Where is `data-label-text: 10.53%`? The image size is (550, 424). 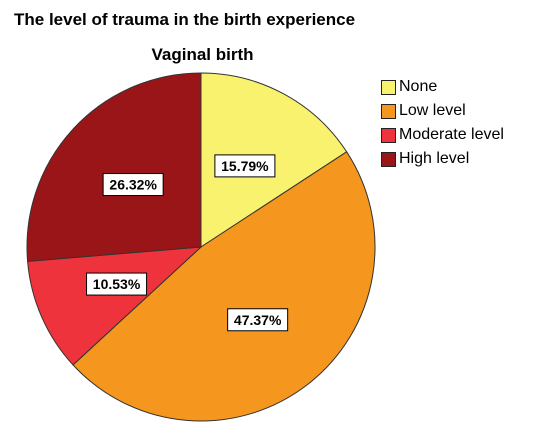 data-label-text: 10.53% is located at coordinates (117, 284).